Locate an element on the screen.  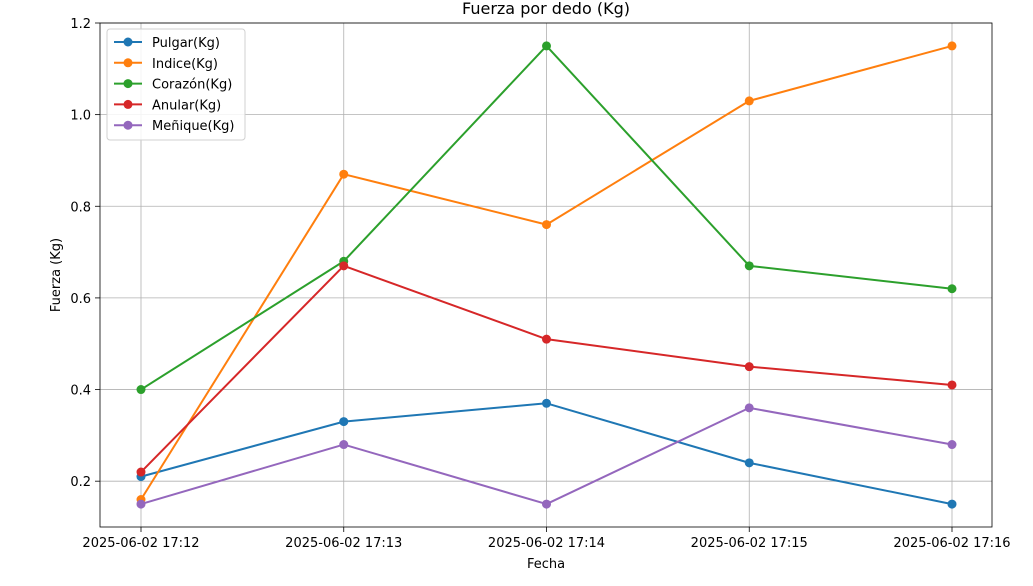
legend-item: Corazón(Kg) is located at coordinates (173, 85).